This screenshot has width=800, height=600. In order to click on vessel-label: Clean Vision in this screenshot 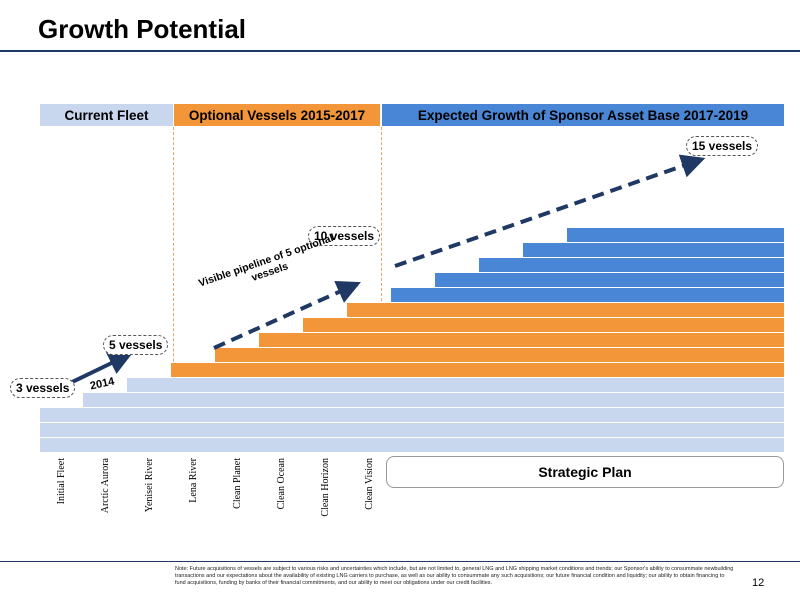, I will do `click(369, 484)`.